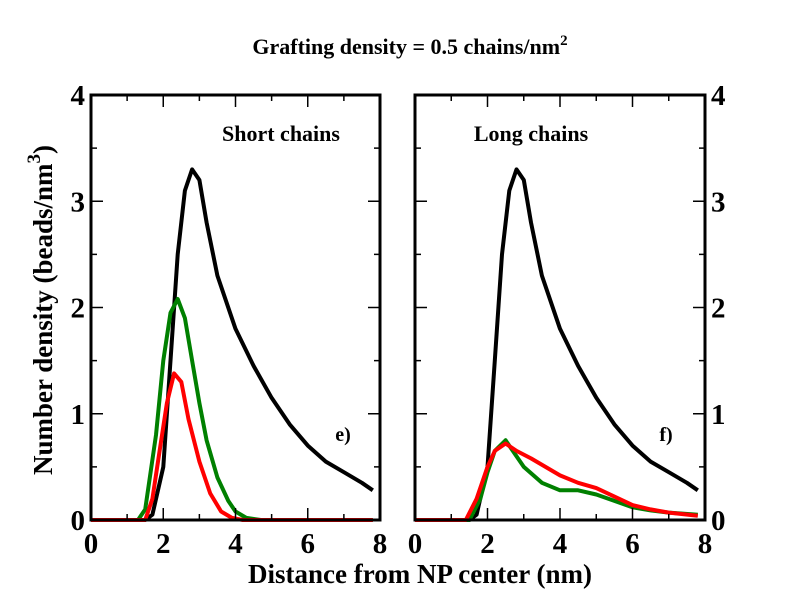  What do you see at coordinates (665, 435) in the screenshot?
I see `panel-f-label: f)` at bounding box center [665, 435].